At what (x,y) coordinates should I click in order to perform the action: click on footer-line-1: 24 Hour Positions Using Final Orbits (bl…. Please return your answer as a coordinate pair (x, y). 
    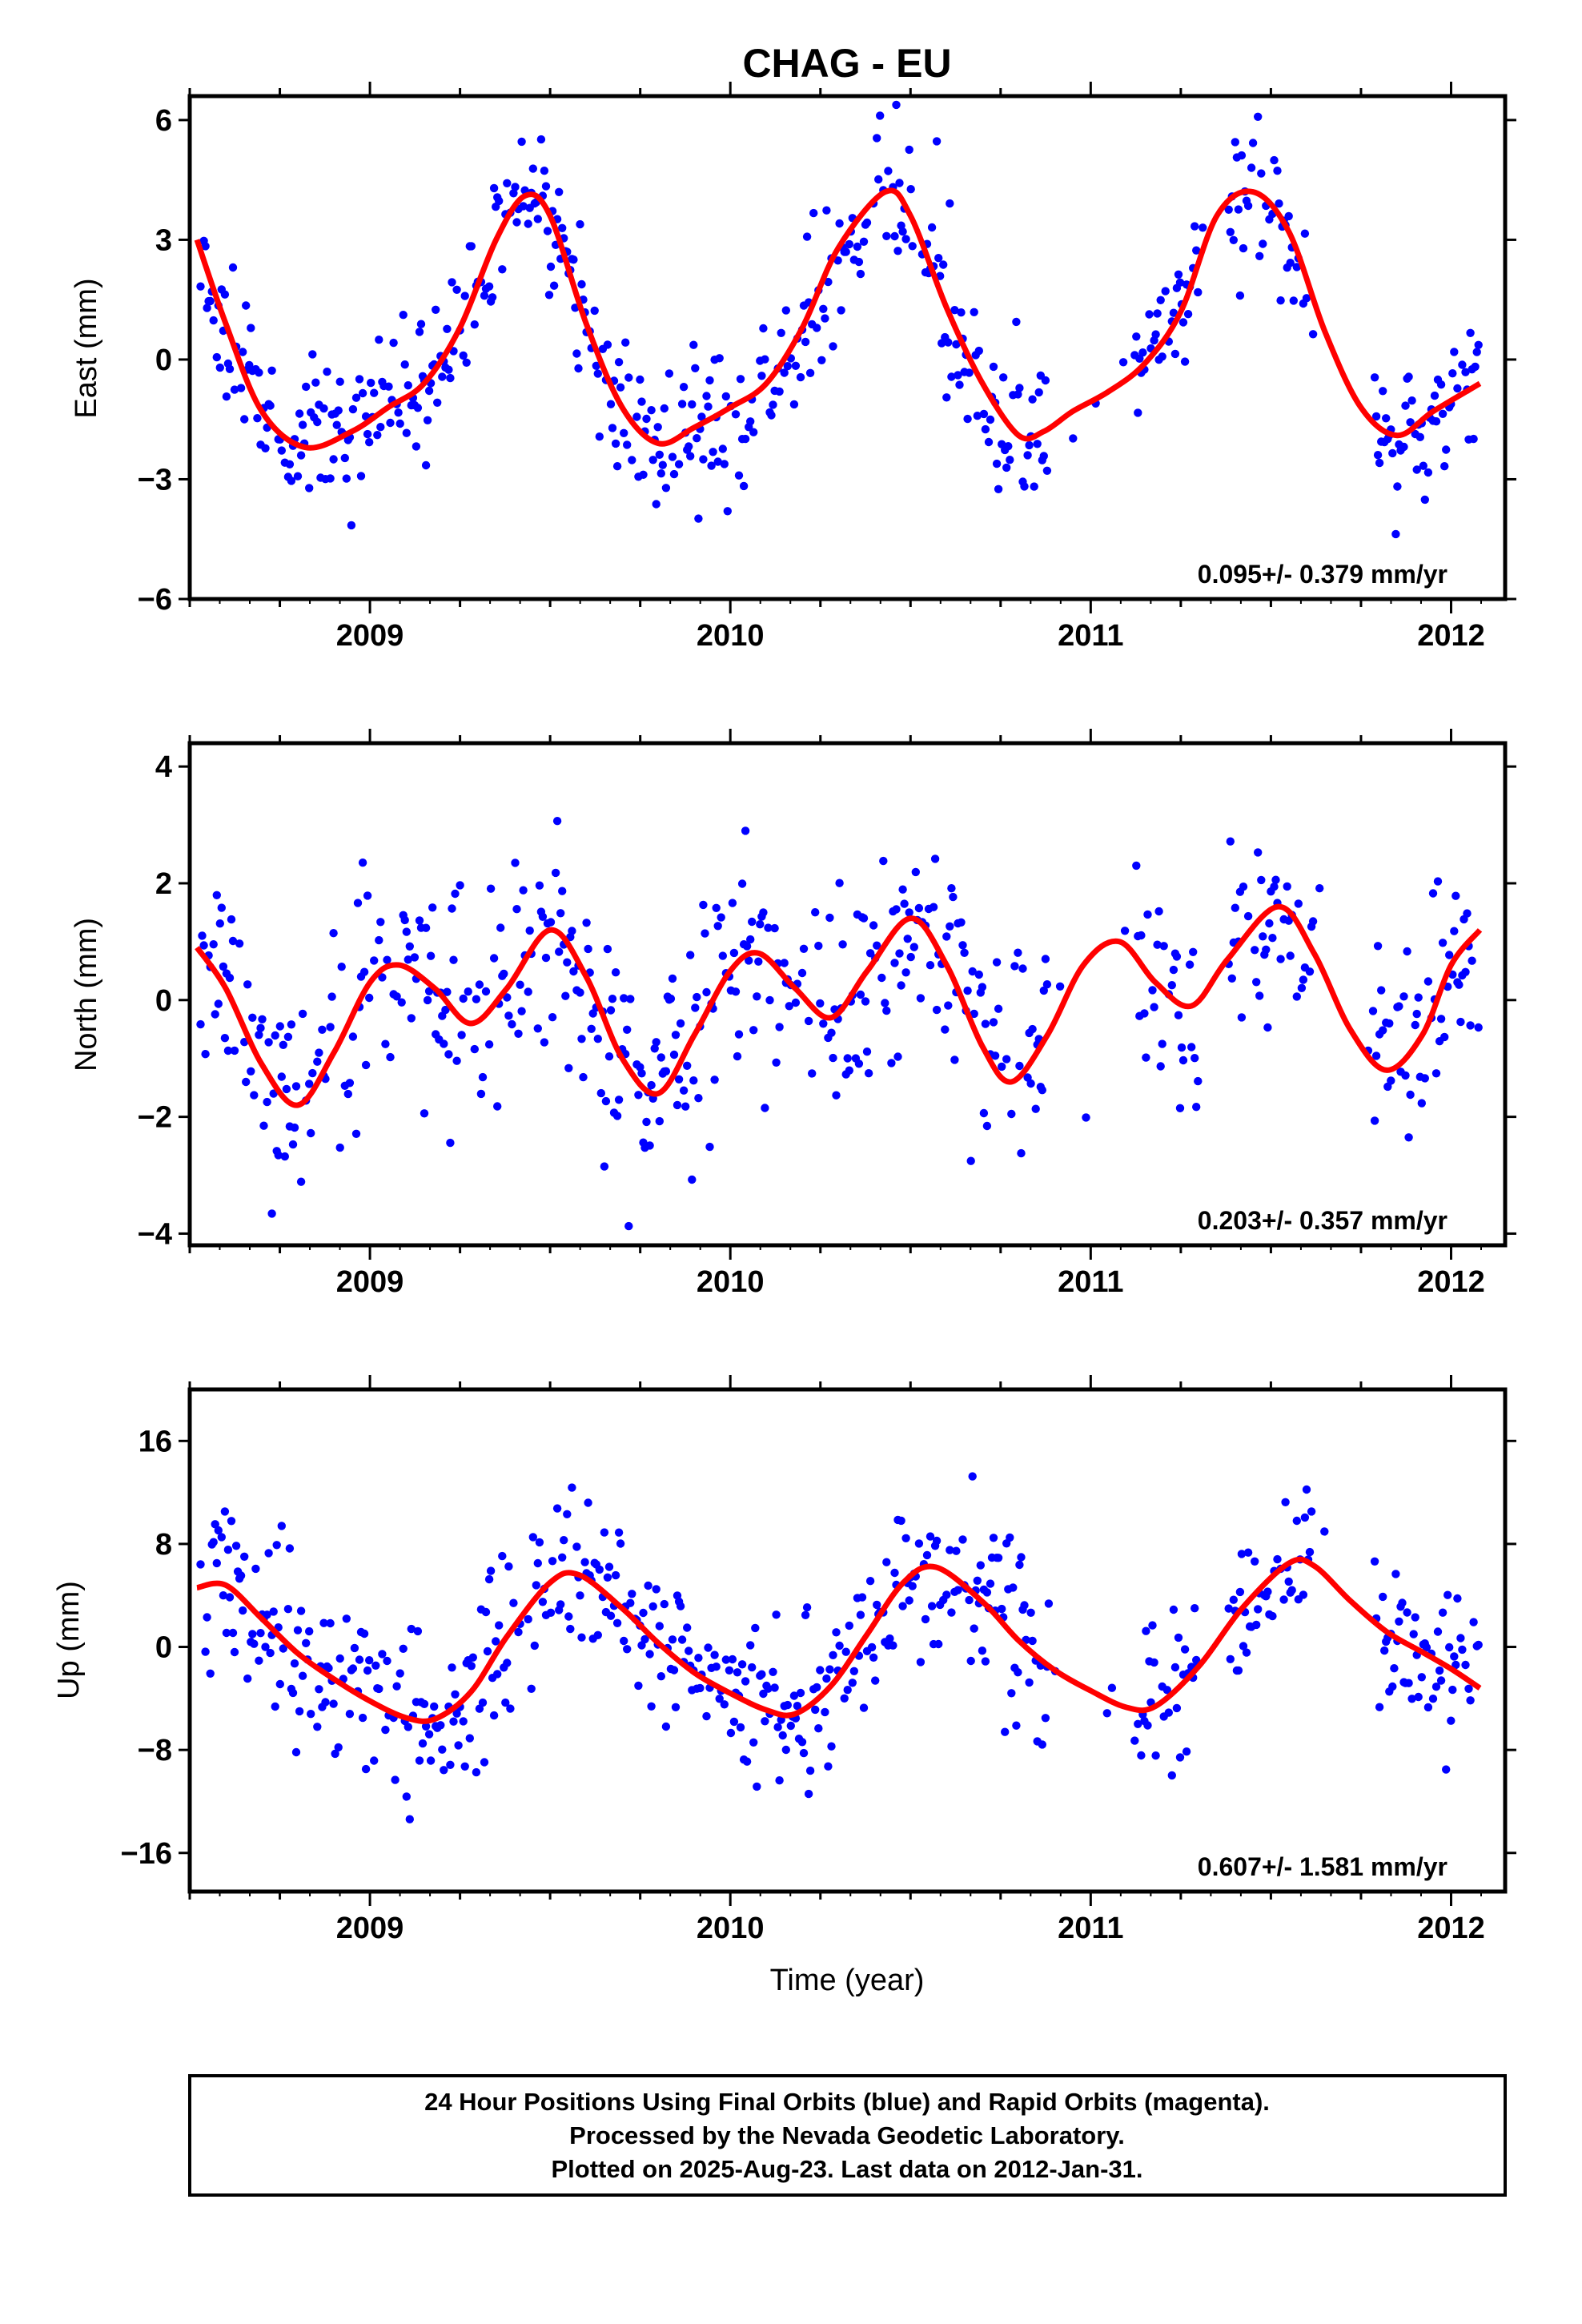
    Looking at the image, I should click on (847, 2102).